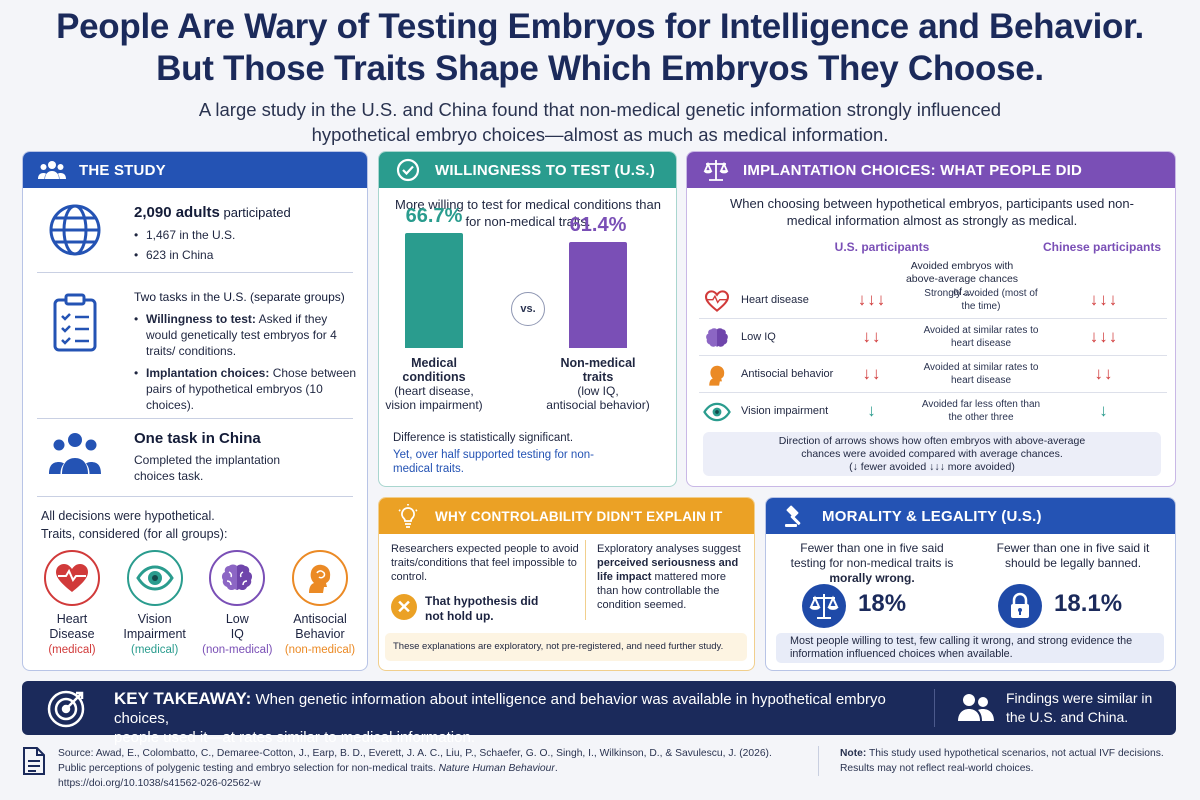  I want to click on study-header-label: THE STUDY, so click(122, 170).